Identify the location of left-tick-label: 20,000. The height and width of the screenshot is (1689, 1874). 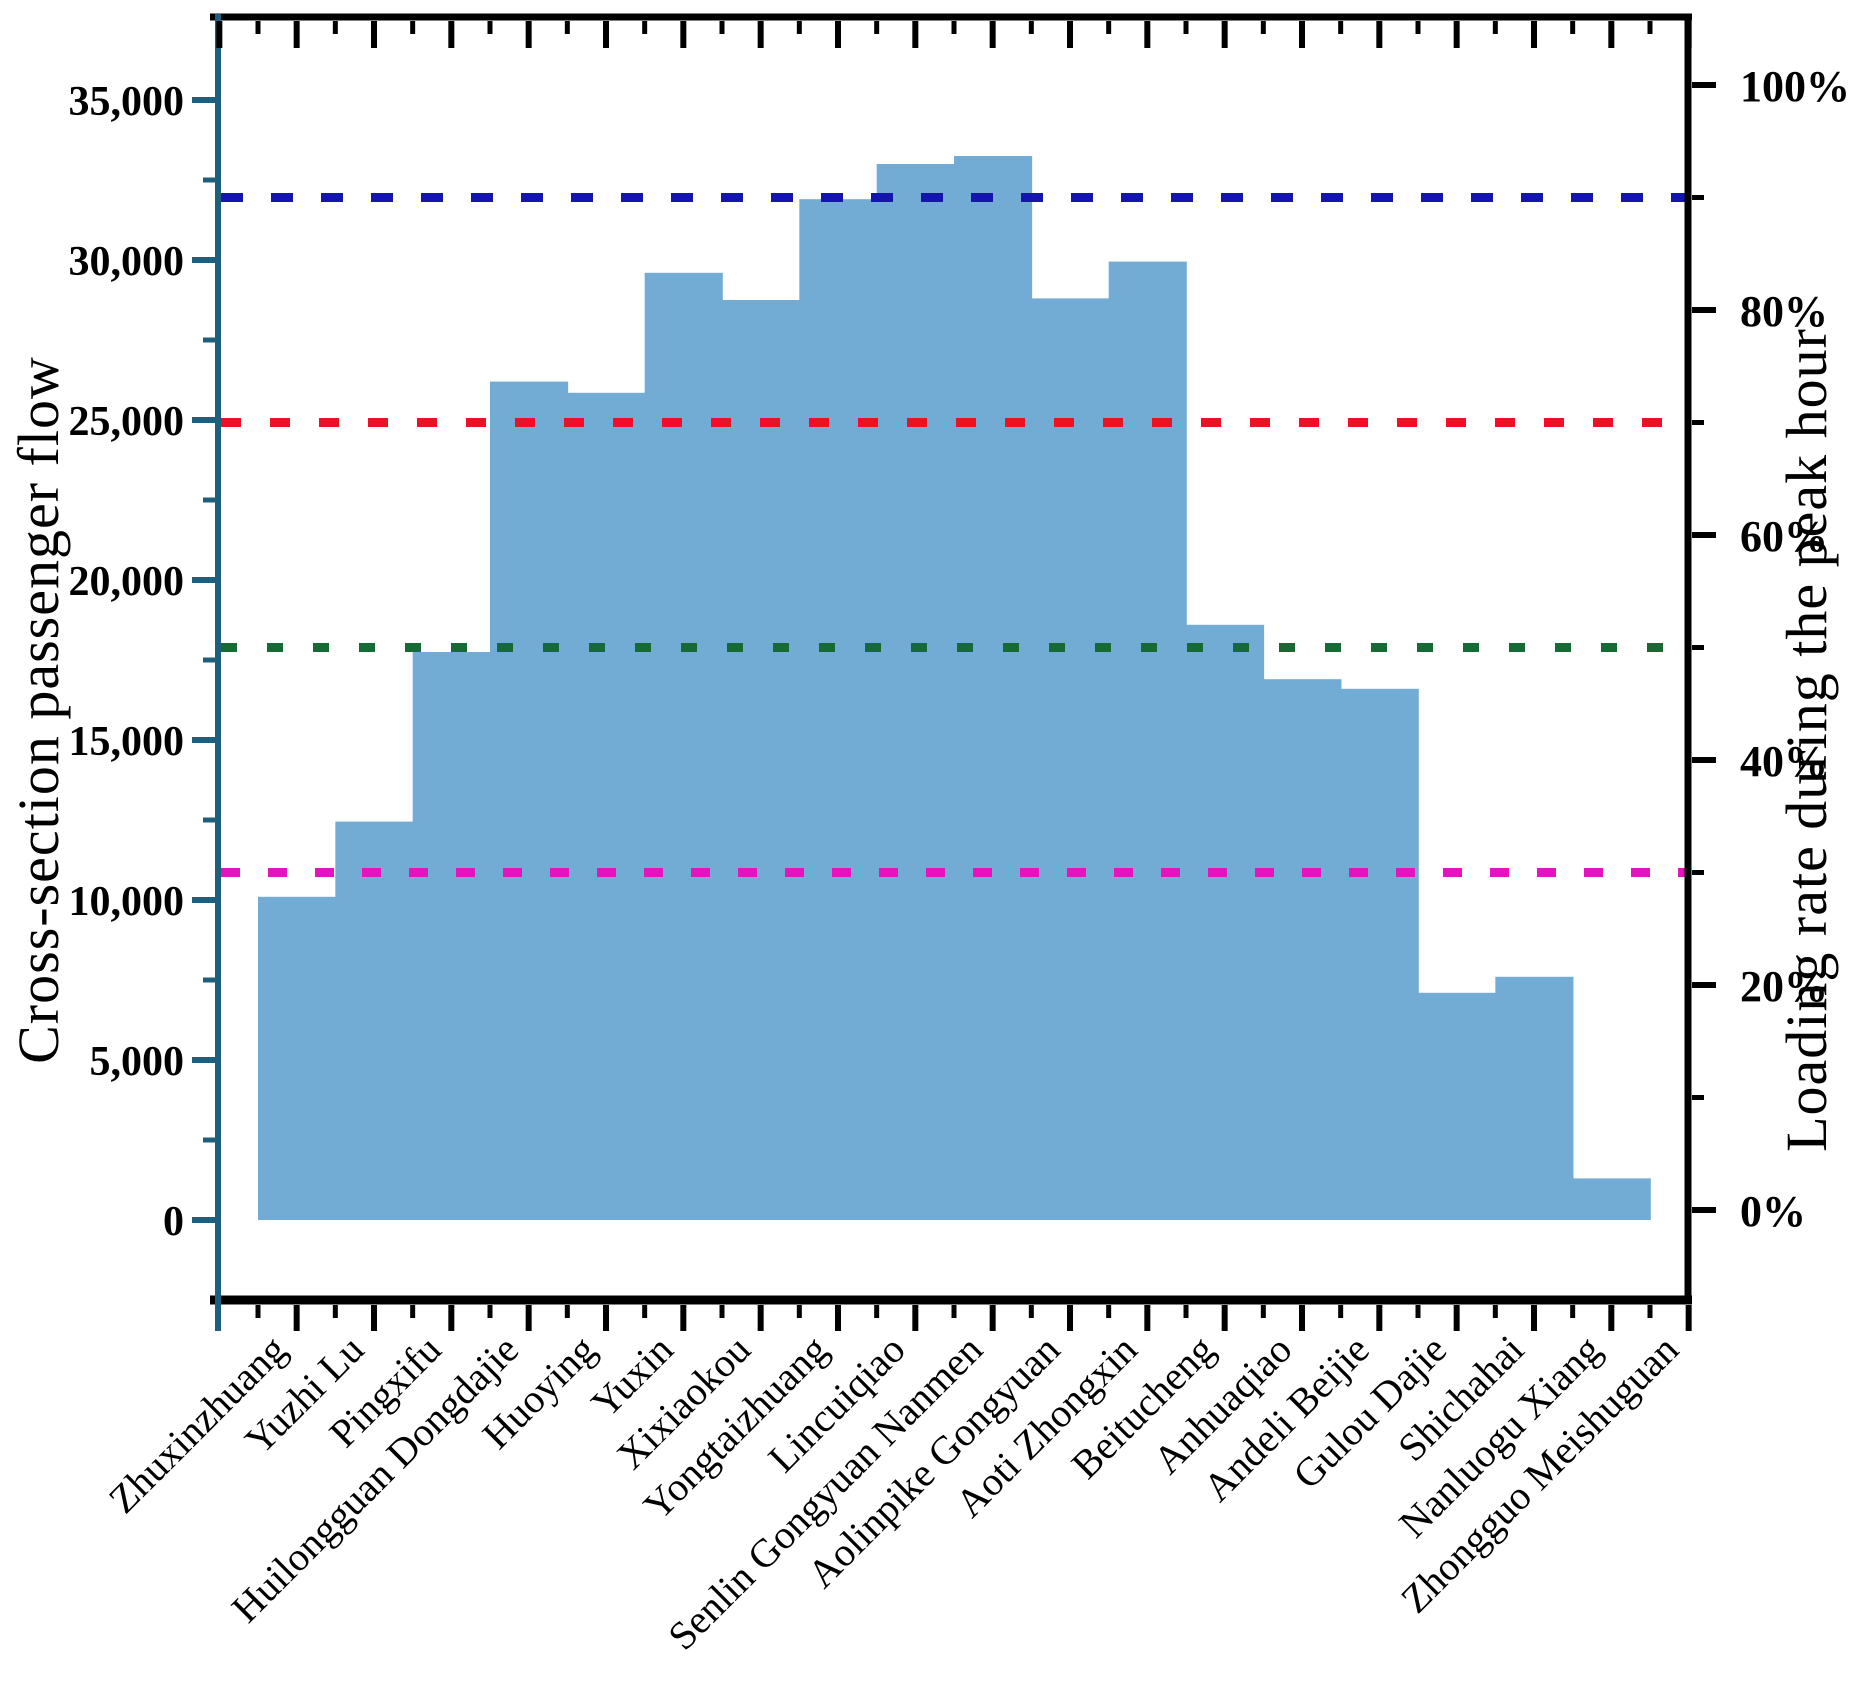
(127, 582).